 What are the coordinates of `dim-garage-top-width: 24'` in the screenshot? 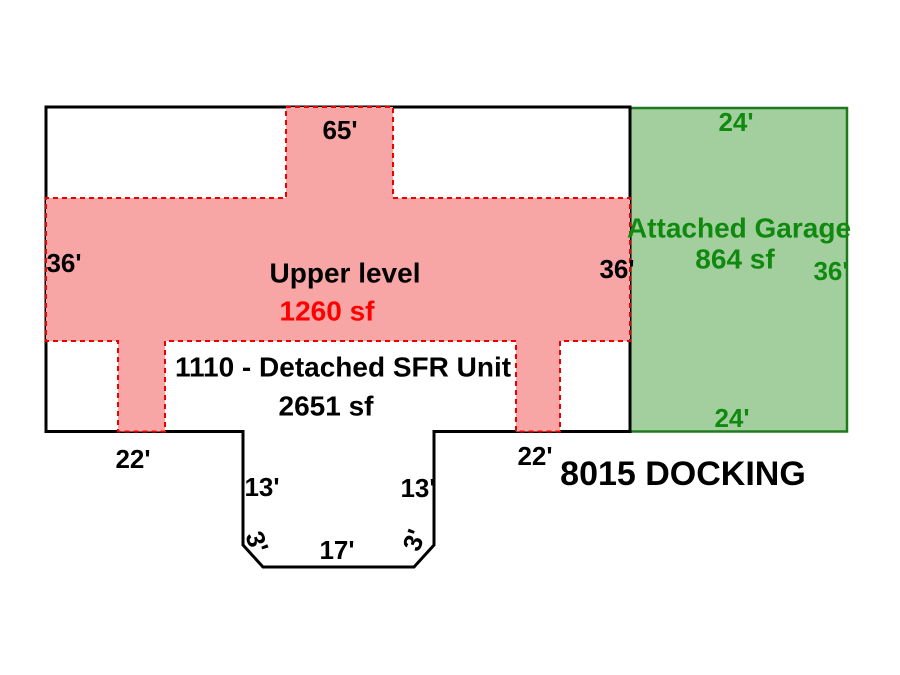 It's located at (735, 122).